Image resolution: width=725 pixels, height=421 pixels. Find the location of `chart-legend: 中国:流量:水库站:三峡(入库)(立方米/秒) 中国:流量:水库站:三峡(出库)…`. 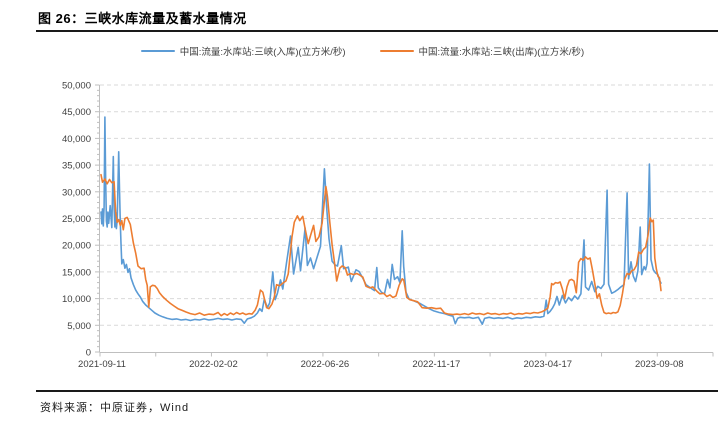

chart-legend: 中国:流量:水库站:三峡(入库)(立方米/秒) 中国:流量:水库站:三峡(出库)… is located at coordinates (362, 51).